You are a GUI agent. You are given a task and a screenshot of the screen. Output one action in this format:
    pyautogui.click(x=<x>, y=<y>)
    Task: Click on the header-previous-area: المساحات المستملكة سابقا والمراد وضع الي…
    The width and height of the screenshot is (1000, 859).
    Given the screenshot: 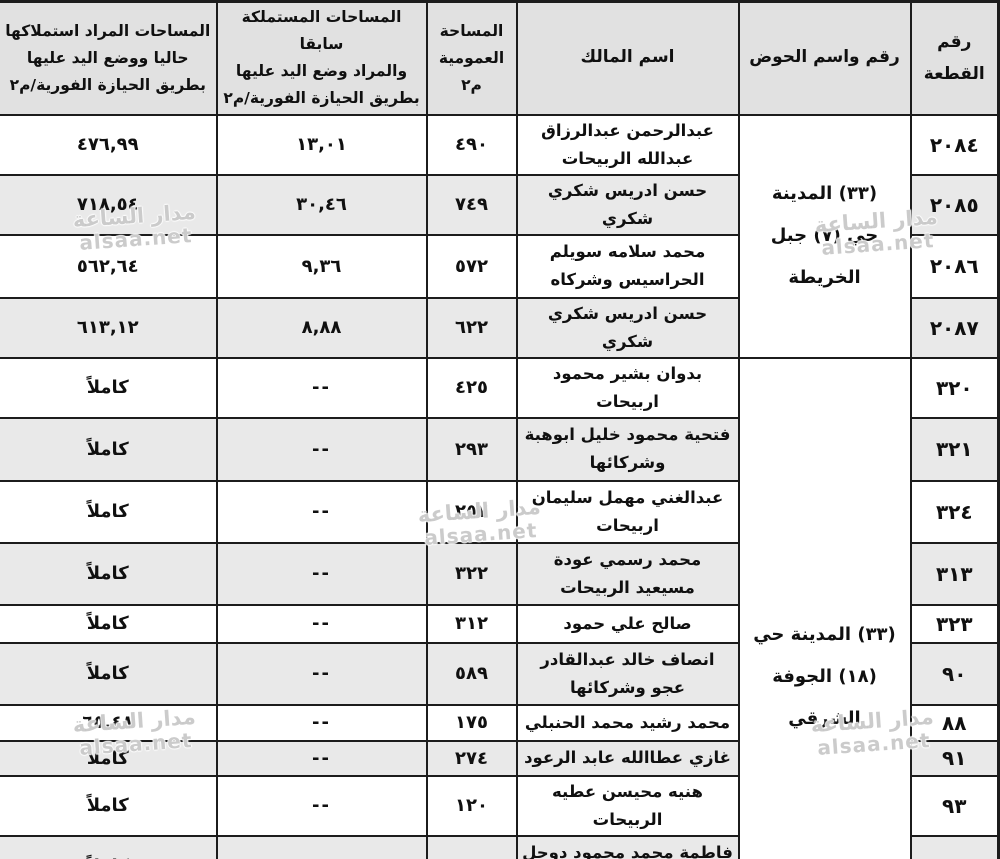 What is the action you would take?
    pyautogui.click(x=321, y=58)
    